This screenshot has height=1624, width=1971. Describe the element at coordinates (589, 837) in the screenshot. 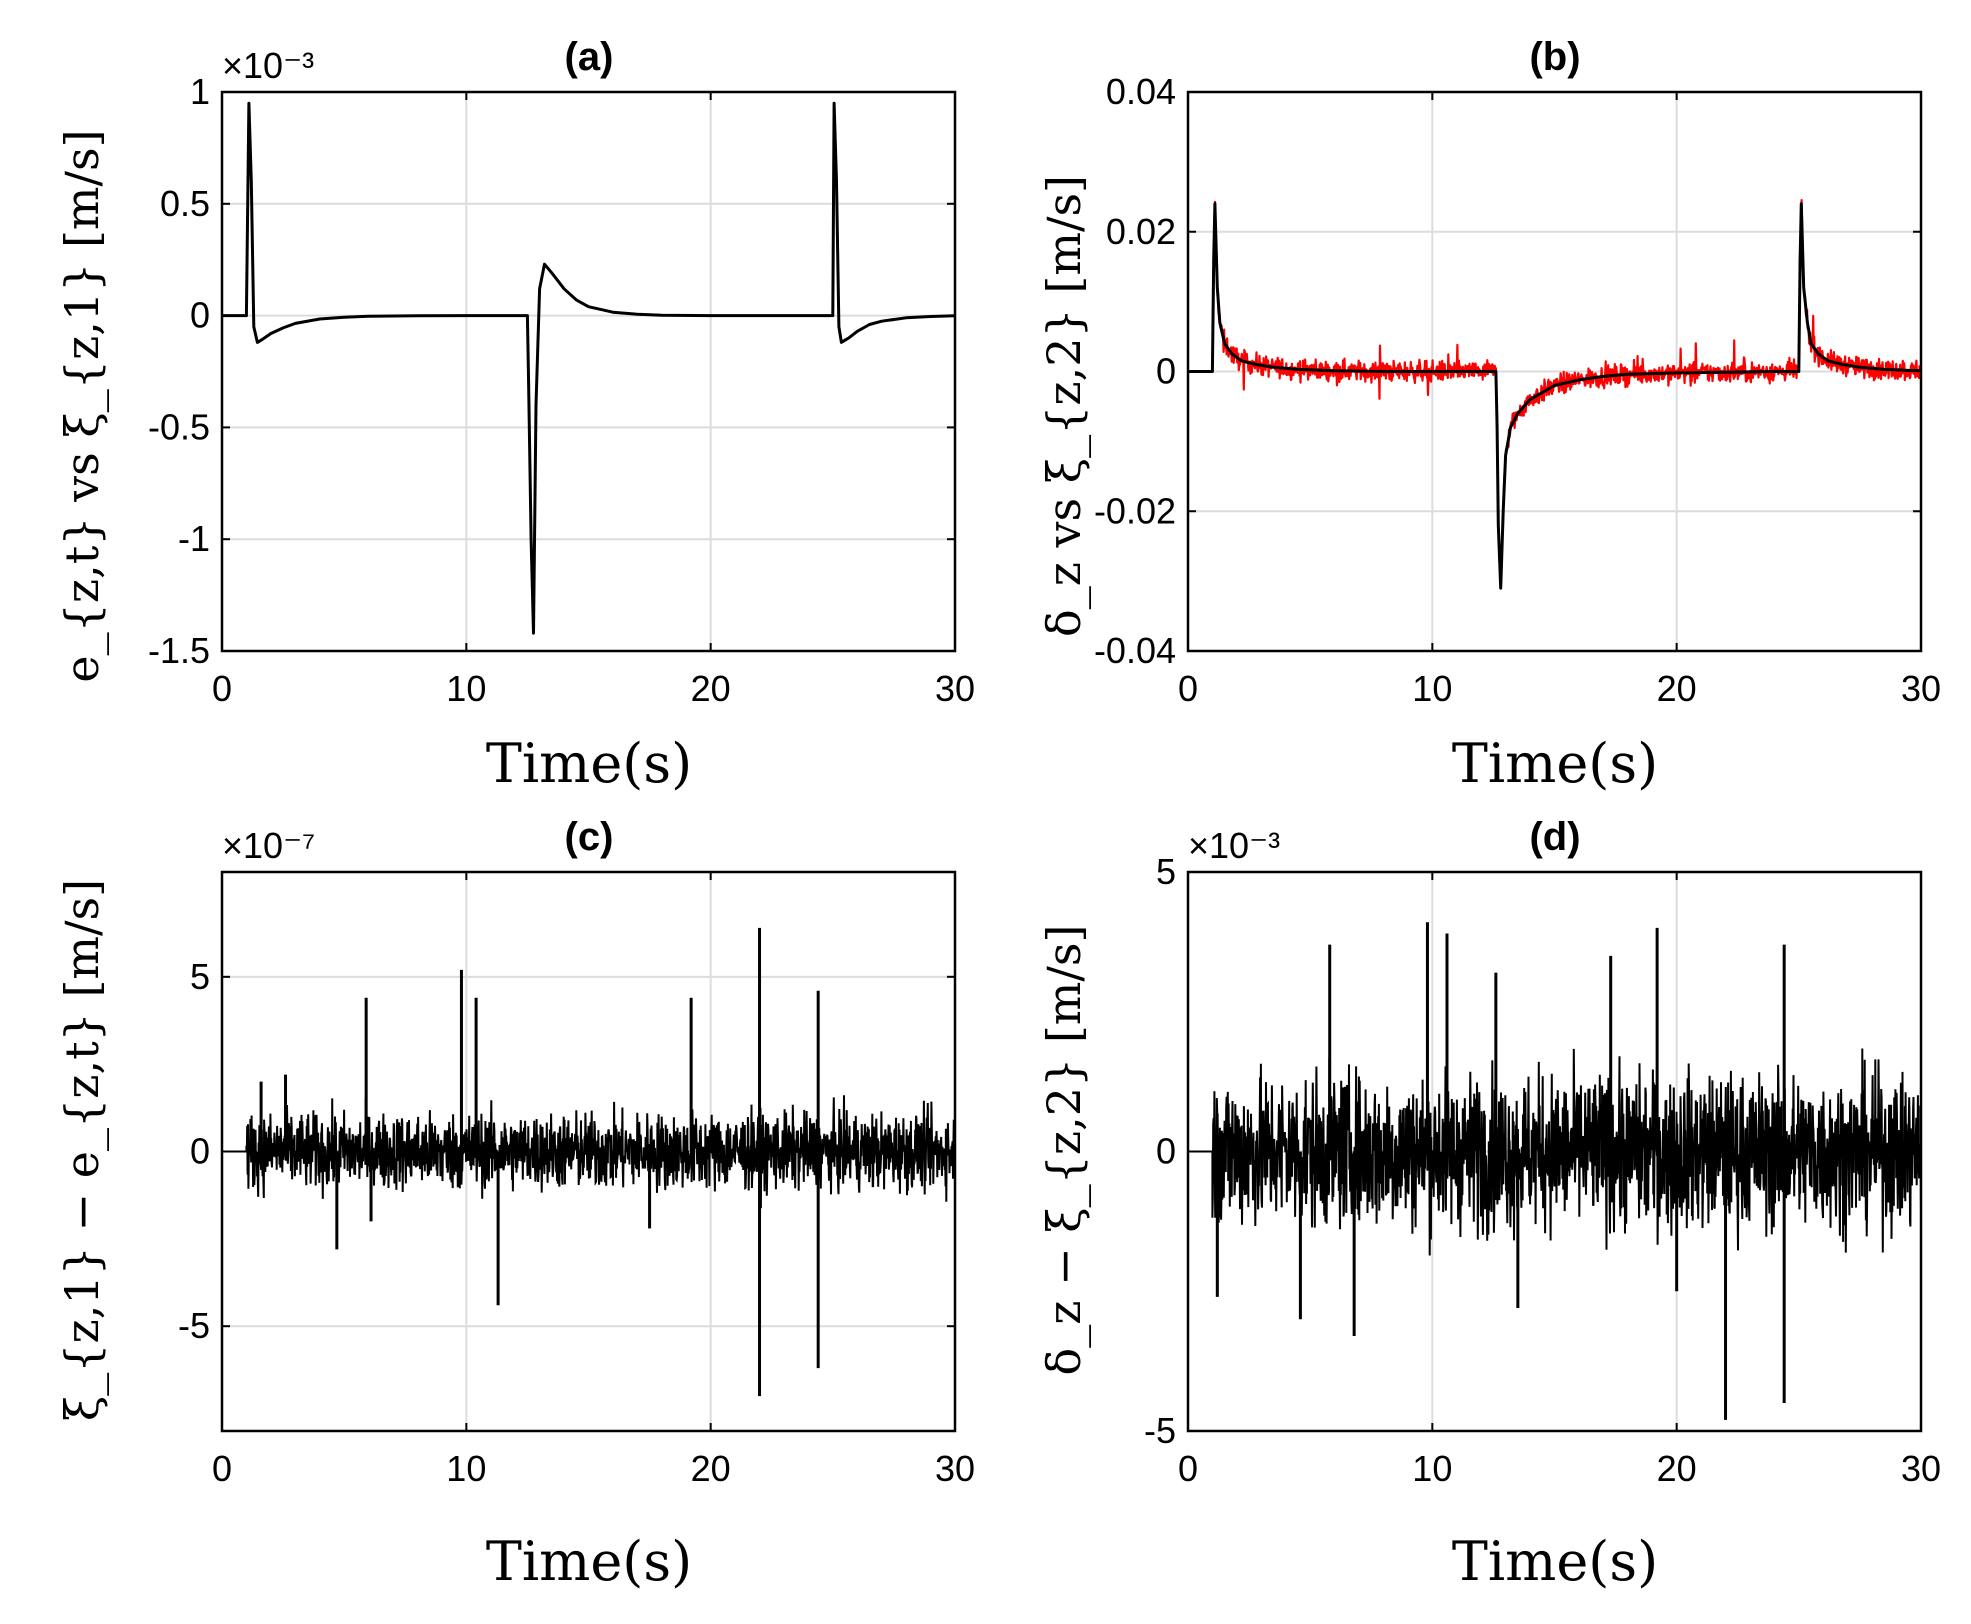

I see `panel-c-title: (c)` at that location.